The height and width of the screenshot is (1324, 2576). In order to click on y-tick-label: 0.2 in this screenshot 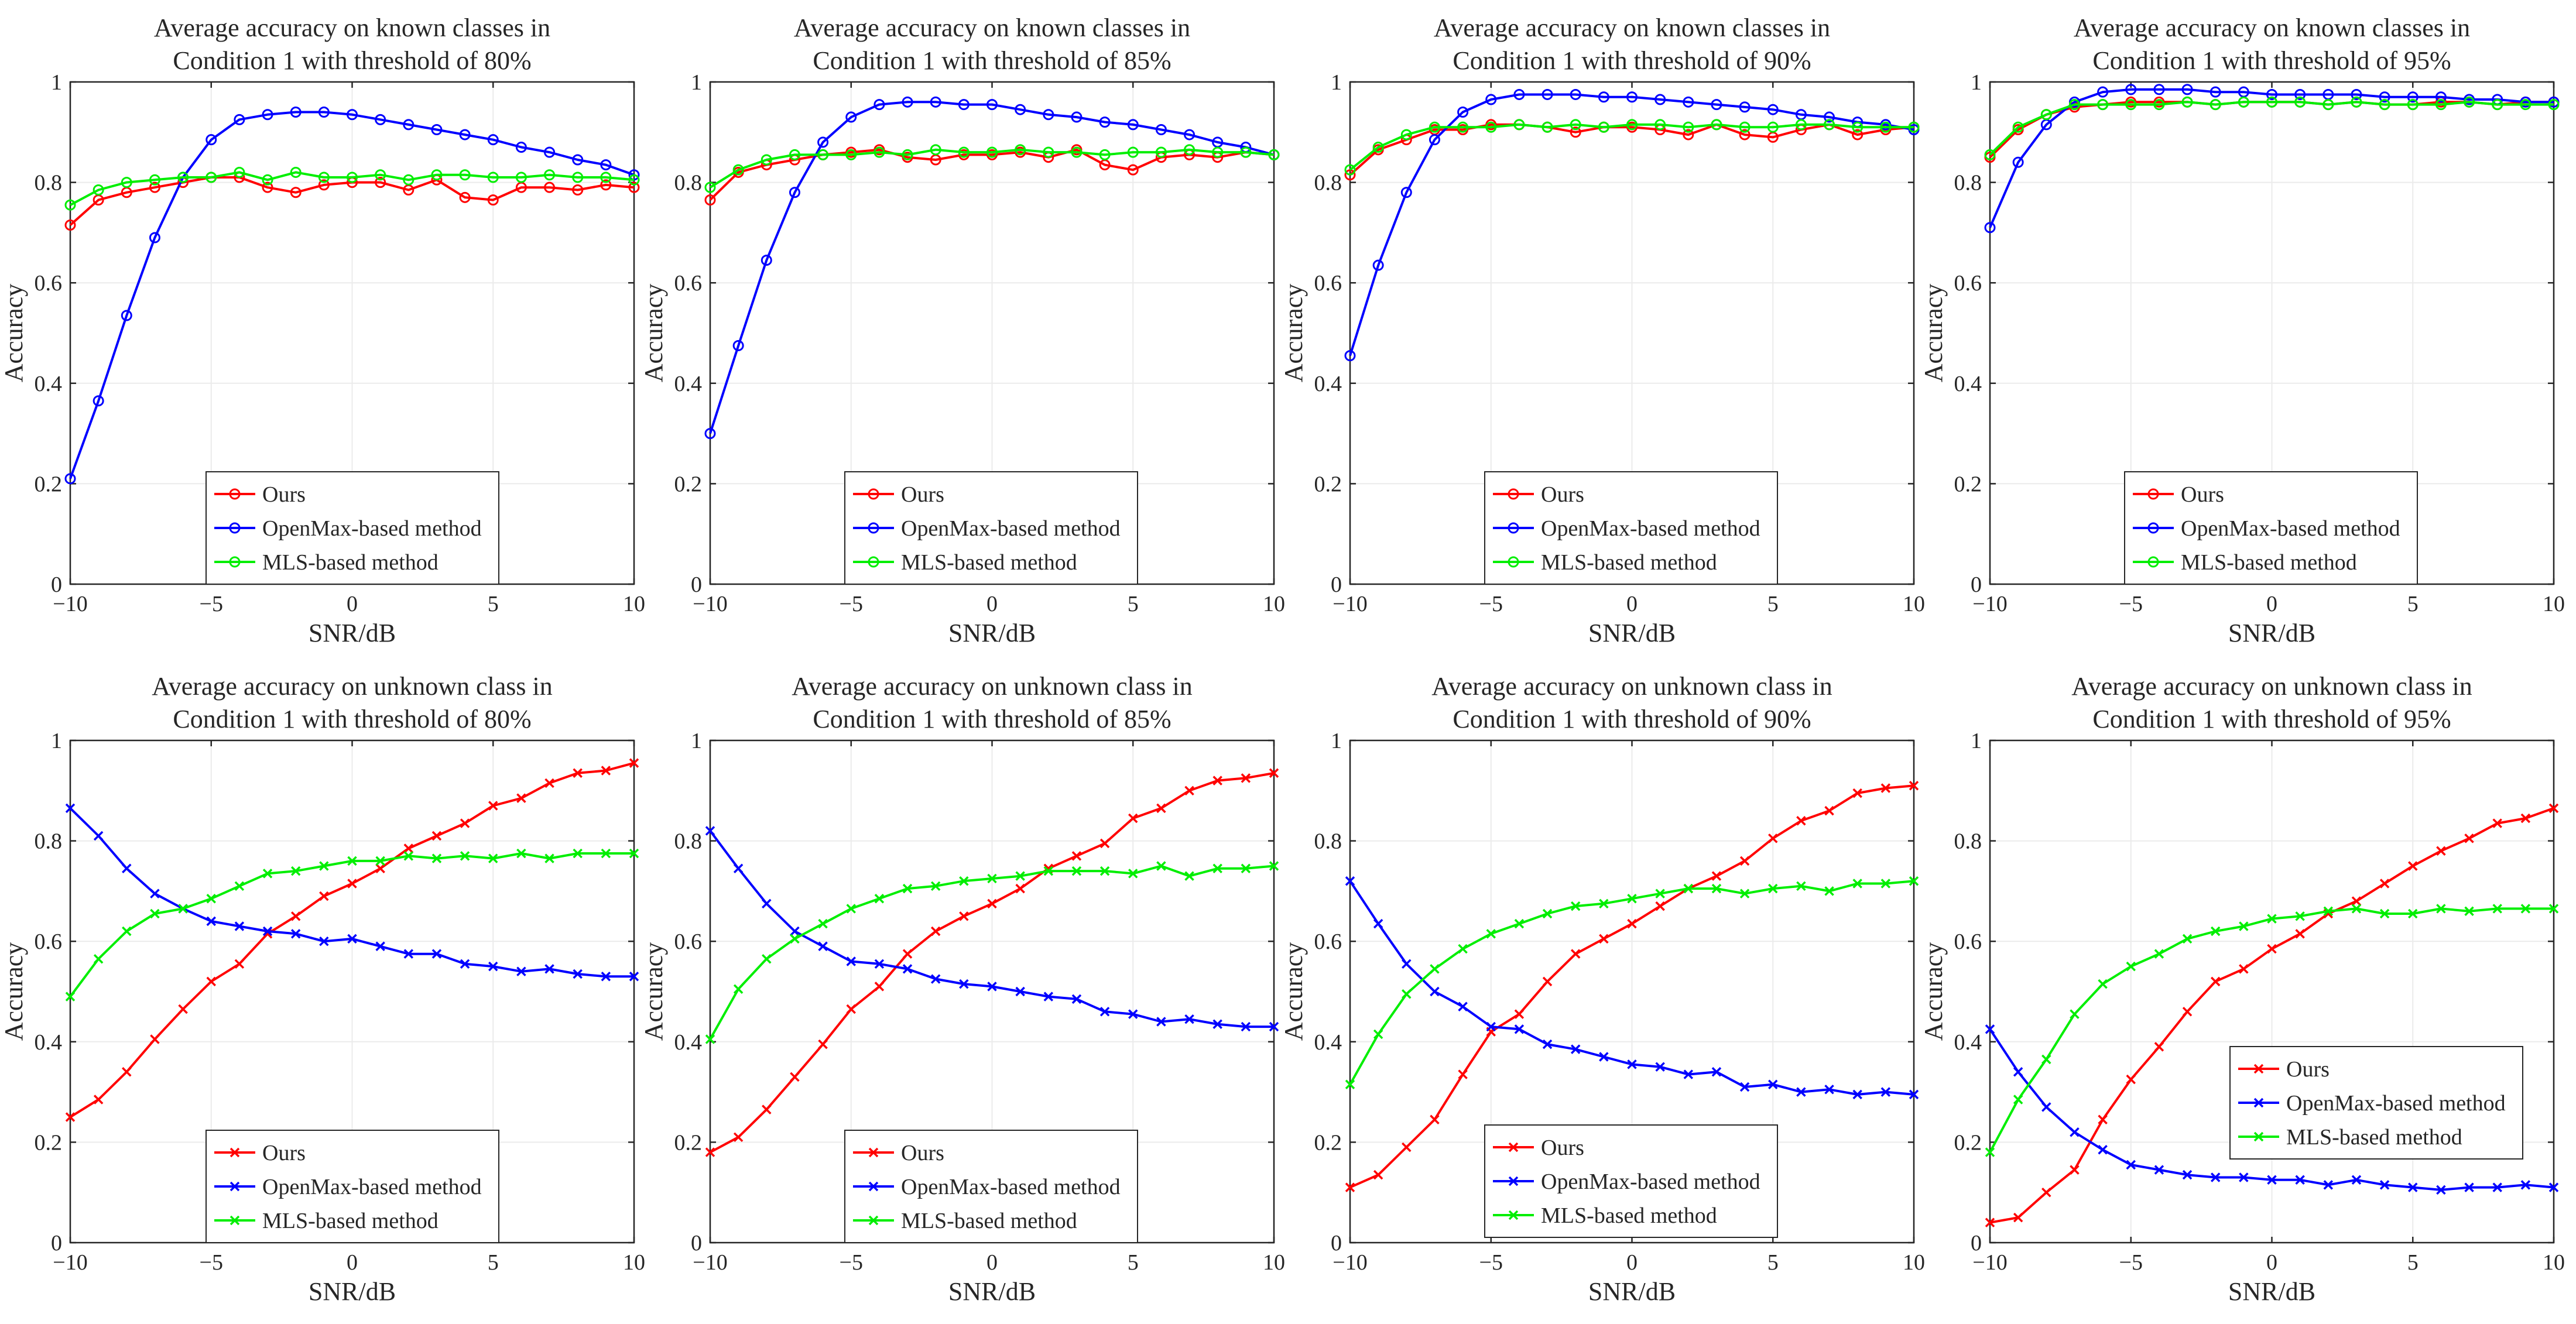, I will do `click(1328, 1142)`.